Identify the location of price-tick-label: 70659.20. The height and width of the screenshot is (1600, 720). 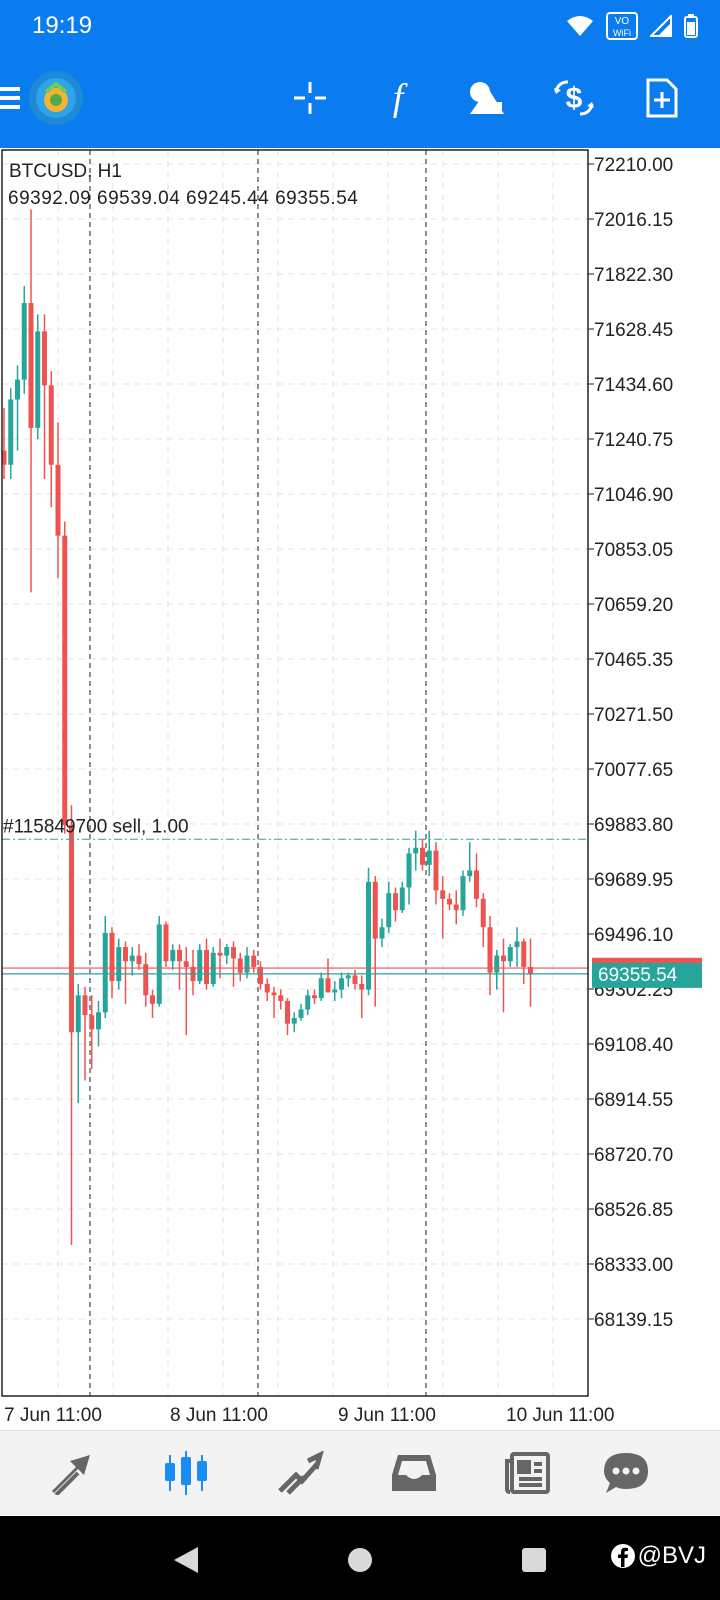
(633, 605).